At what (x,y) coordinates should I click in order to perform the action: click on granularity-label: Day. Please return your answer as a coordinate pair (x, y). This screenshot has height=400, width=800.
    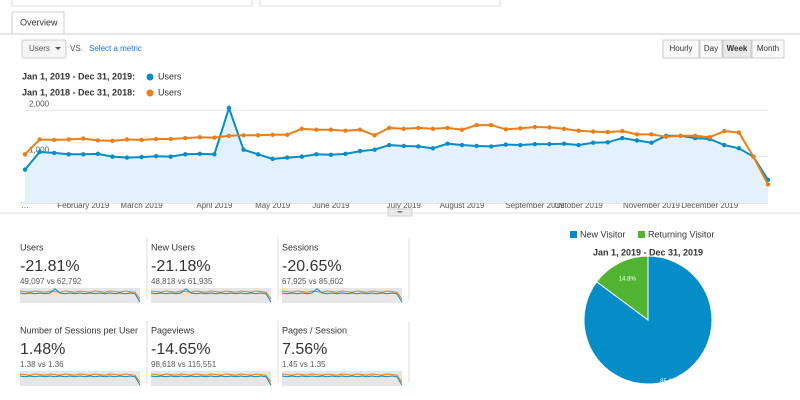
    Looking at the image, I should click on (711, 48).